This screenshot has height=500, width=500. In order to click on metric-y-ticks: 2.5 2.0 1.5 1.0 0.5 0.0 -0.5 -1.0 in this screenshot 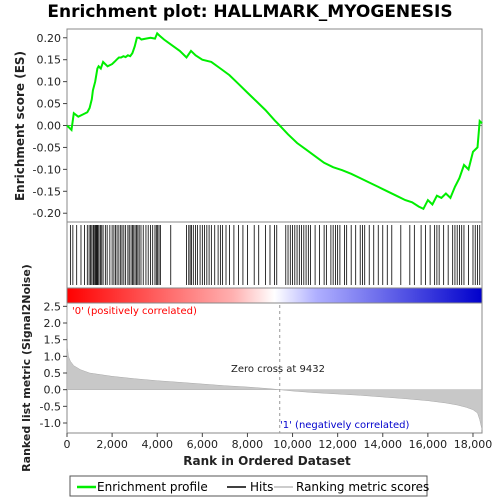, I will do `click(53, 365)`.